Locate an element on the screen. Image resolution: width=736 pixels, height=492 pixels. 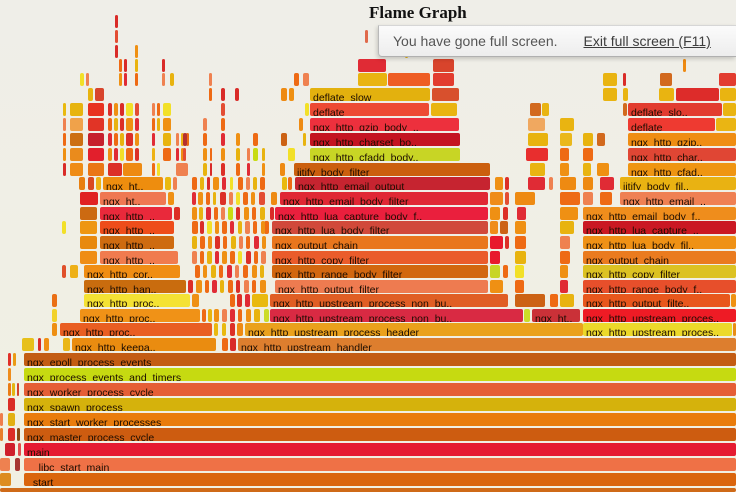
exit-fullscreen-link: Exit full screen (F11) is located at coordinates (647, 41).